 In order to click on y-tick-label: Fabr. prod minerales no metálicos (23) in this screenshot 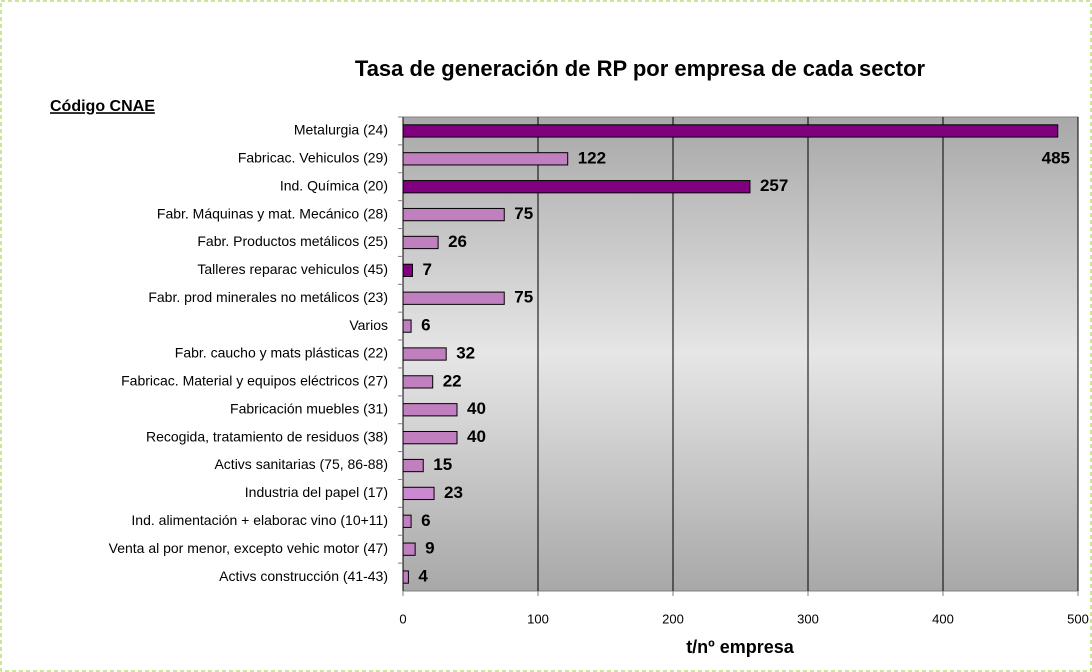, I will do `click(268, 297)`.